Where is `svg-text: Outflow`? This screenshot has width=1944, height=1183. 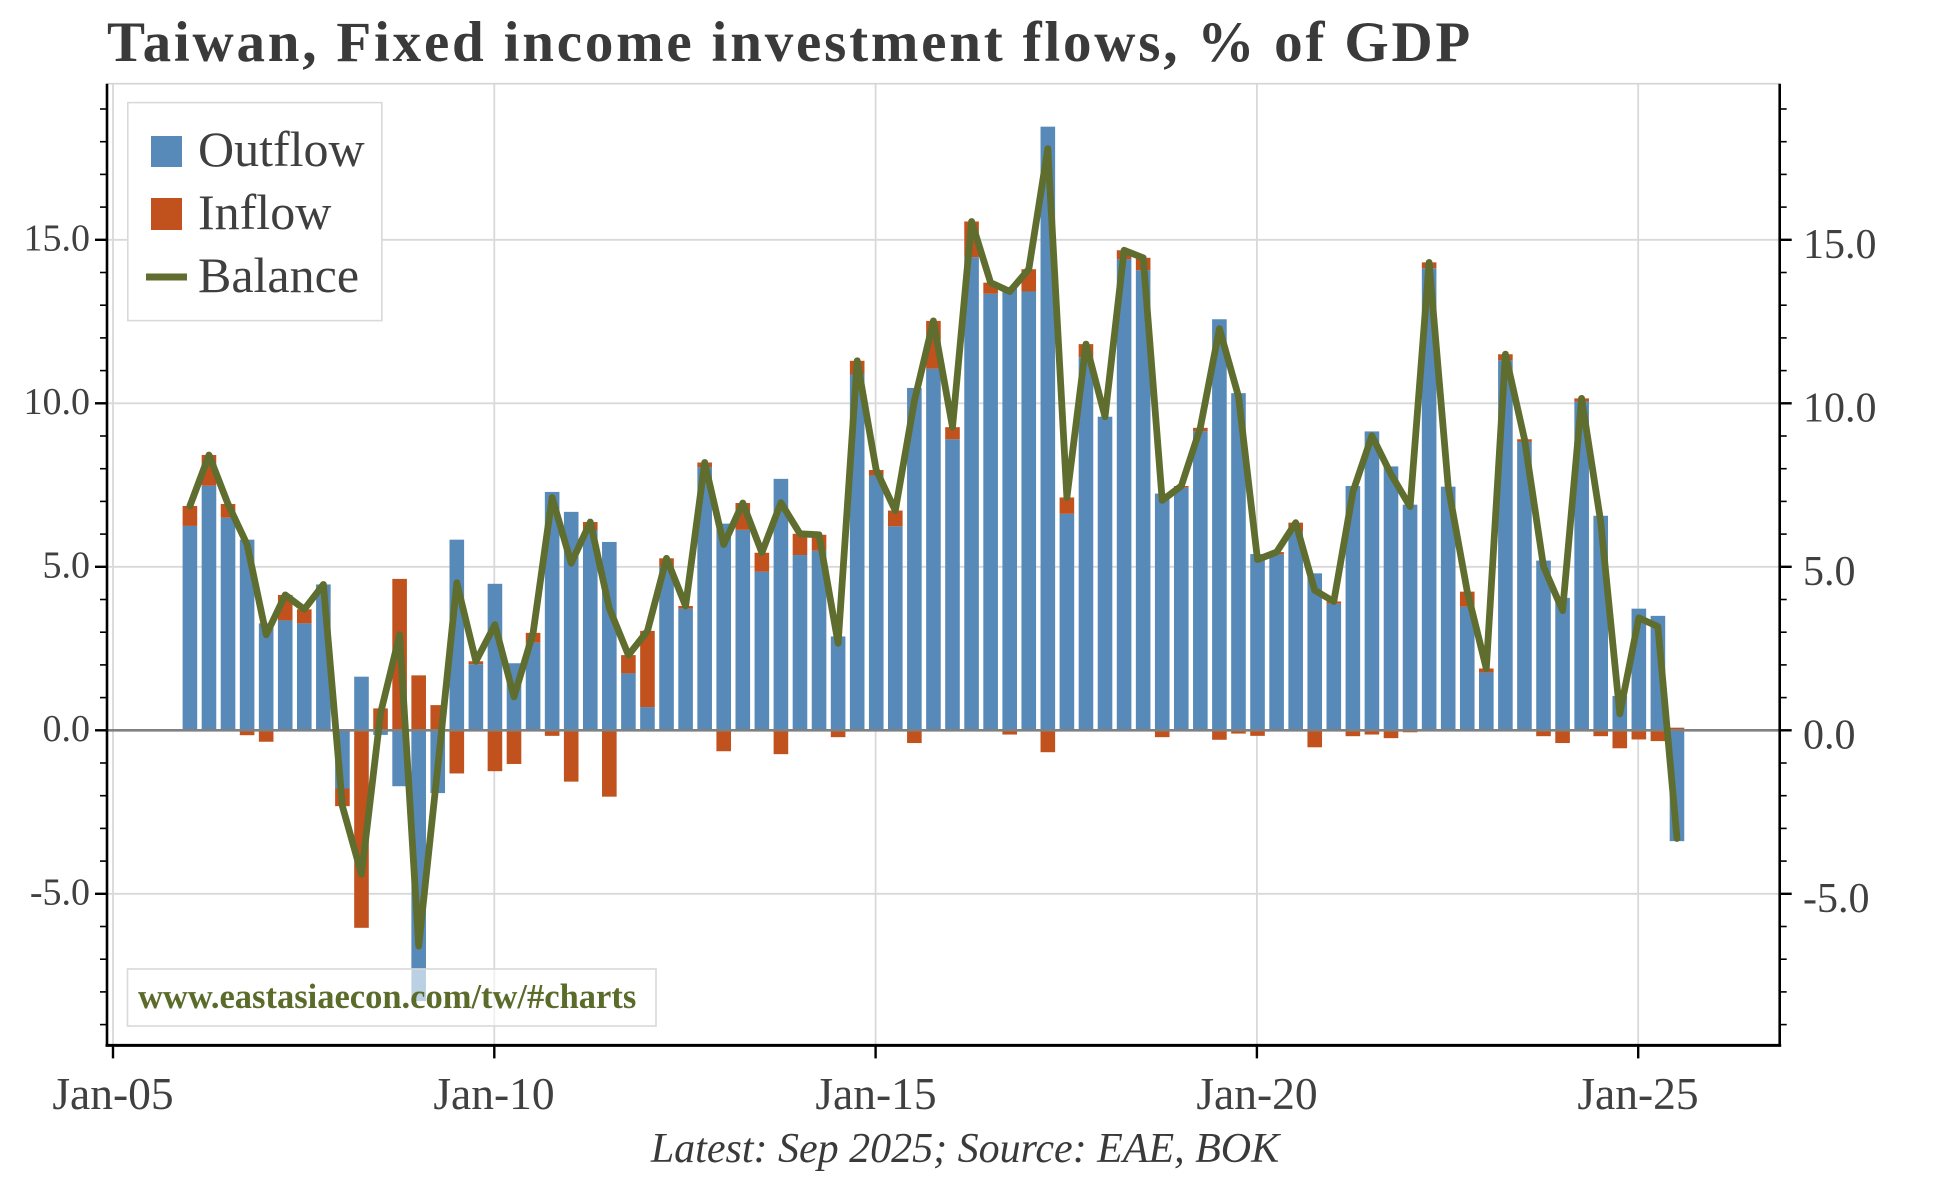
svg-text: Outflow is located at coordinates (281, 149).